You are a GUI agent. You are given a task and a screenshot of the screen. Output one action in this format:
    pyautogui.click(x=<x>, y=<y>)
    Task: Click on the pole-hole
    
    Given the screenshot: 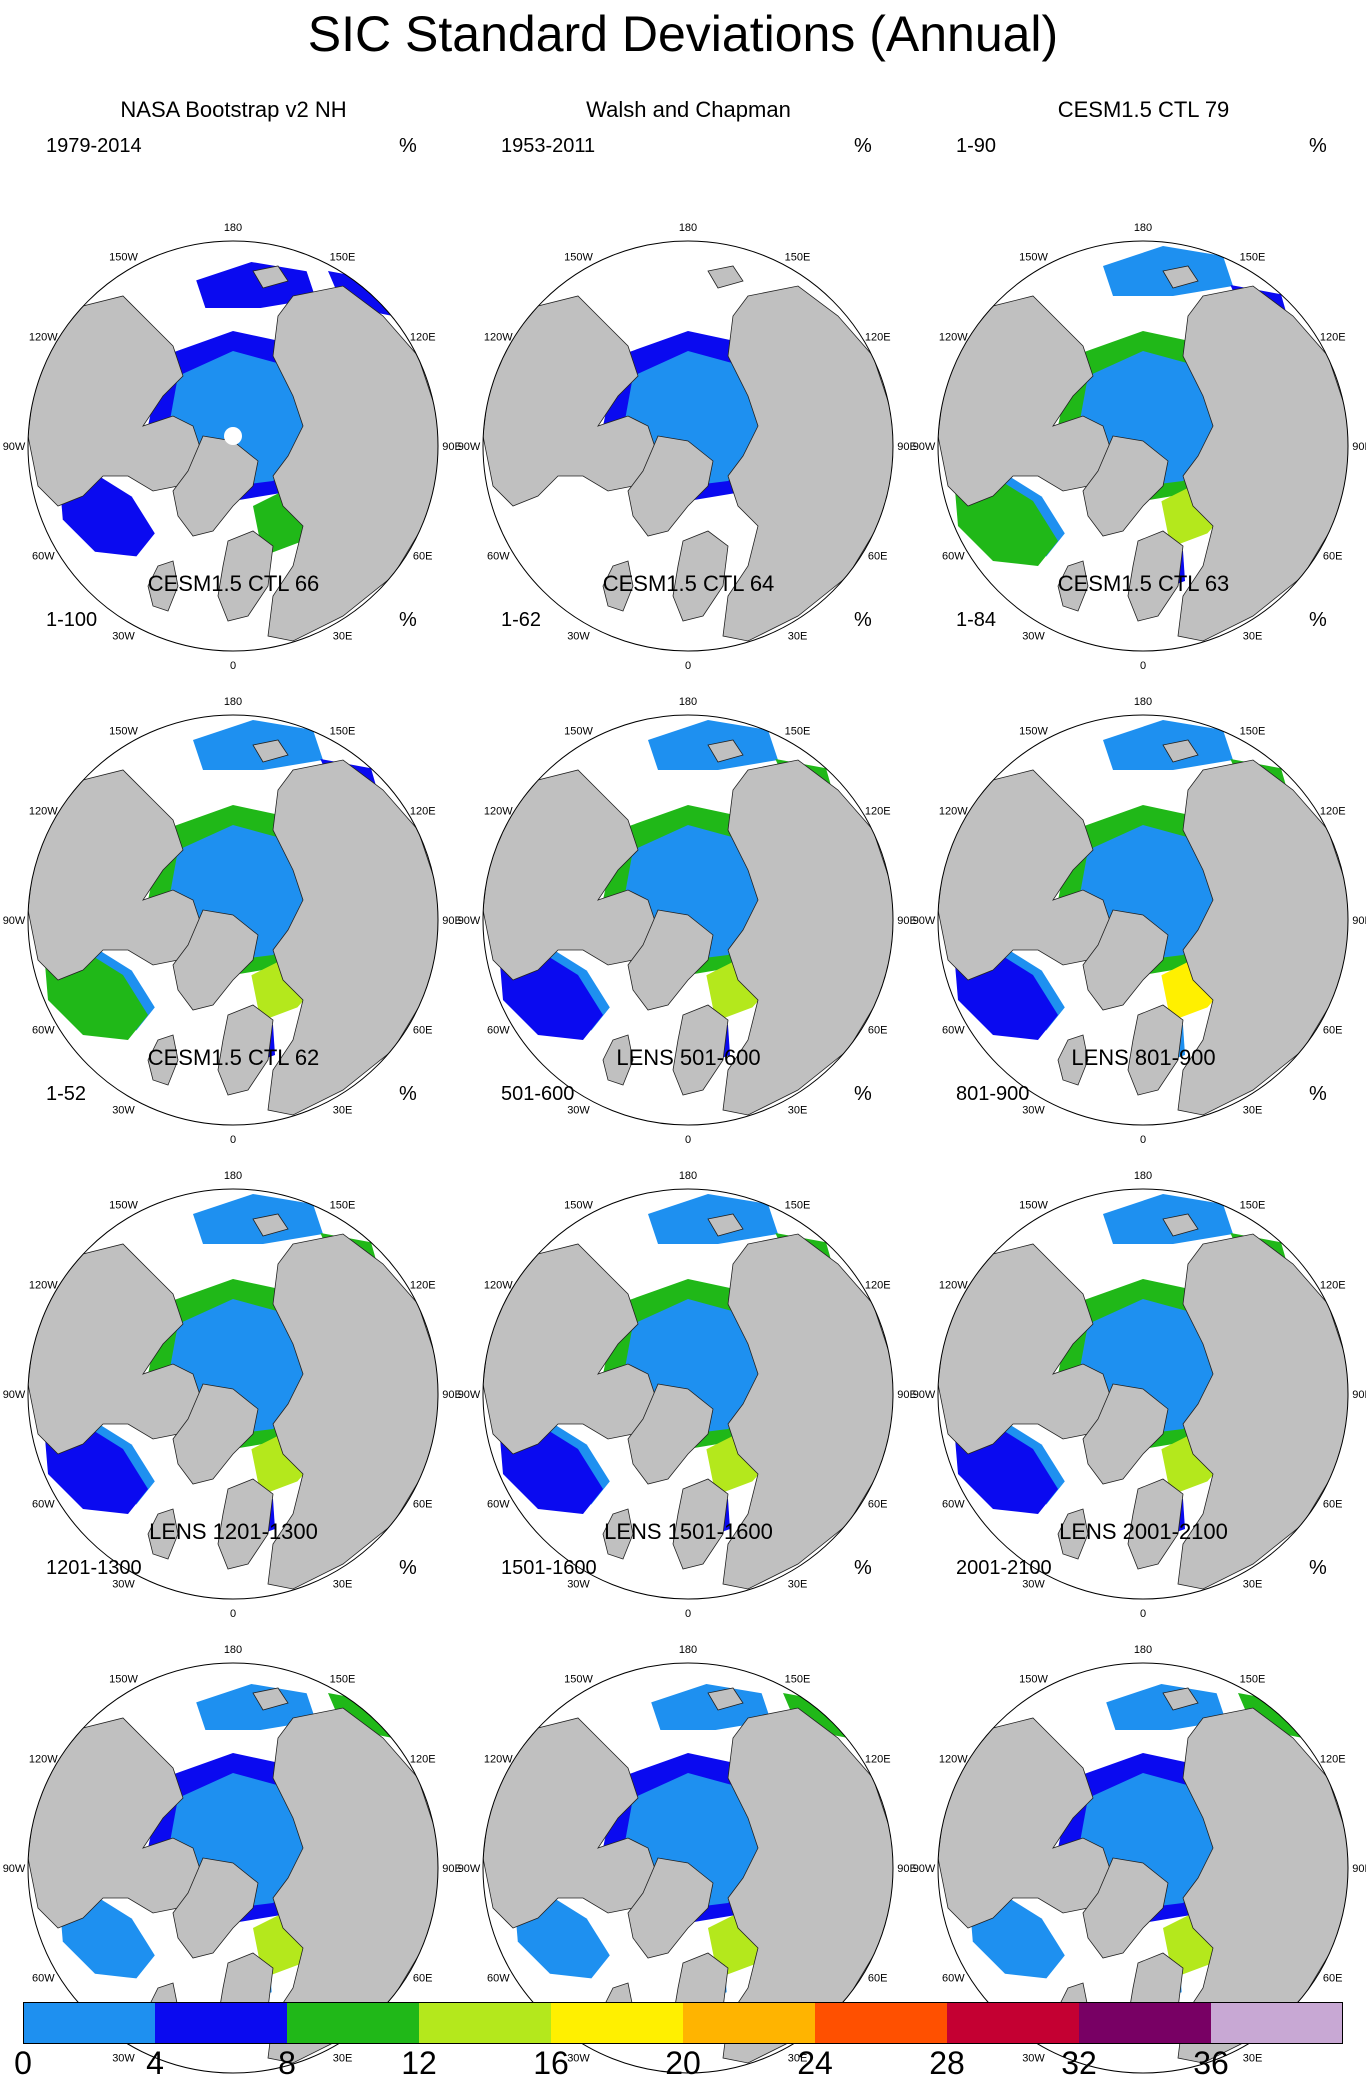 What is the action you would take?
    pyautogui.click(x=233, y=436)
    